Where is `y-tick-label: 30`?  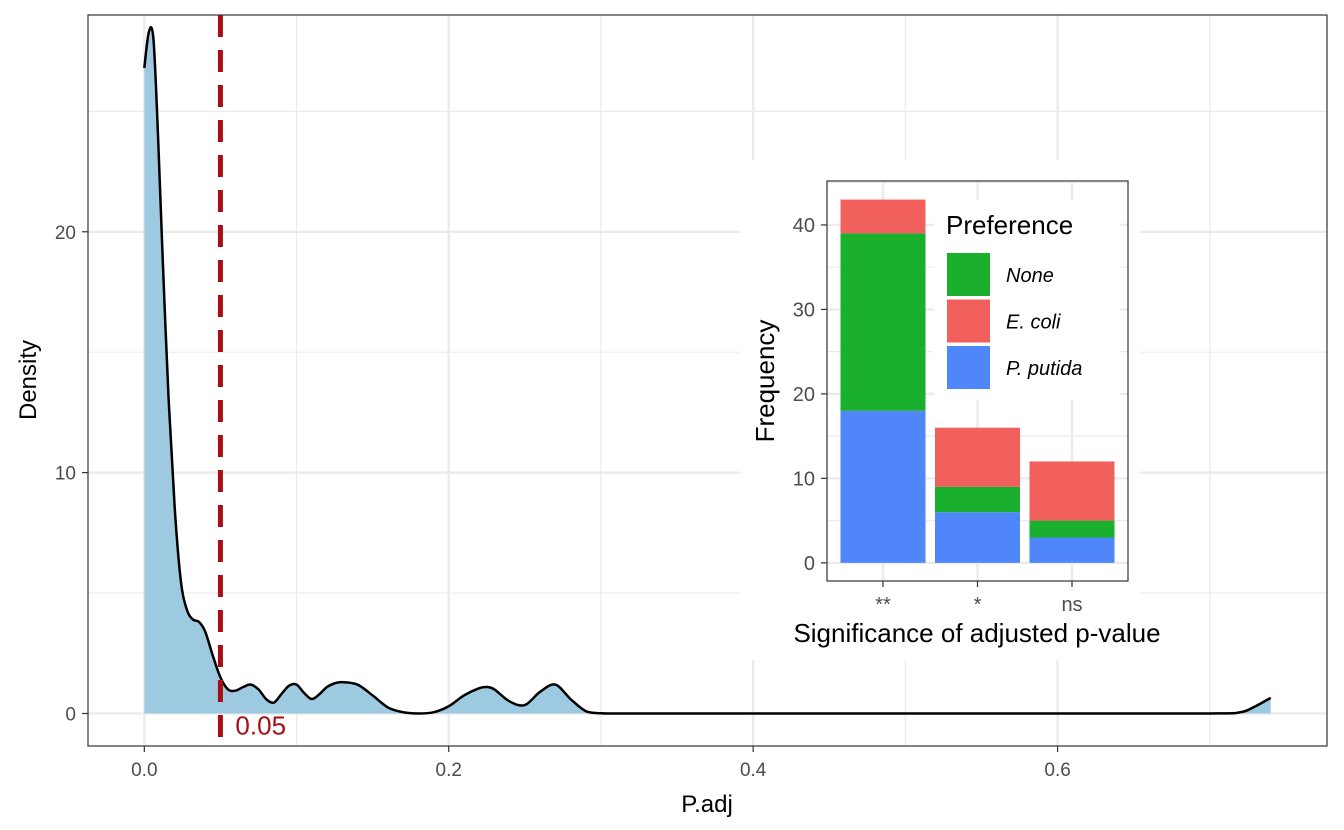
y-tick-label: 30 is located at coordinates (804, 310).